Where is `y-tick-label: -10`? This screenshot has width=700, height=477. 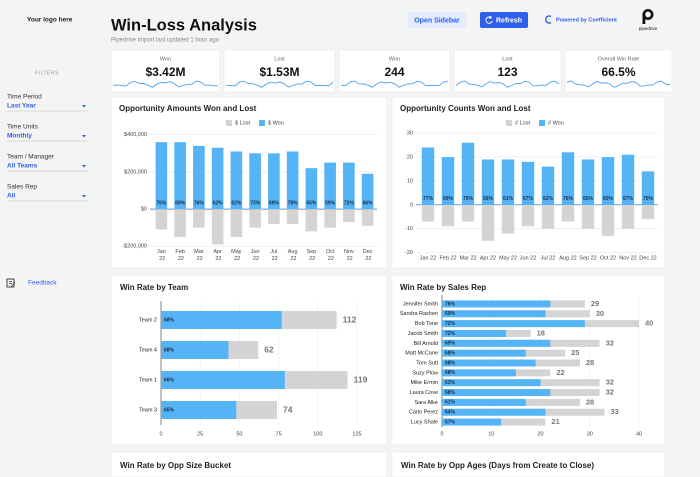 y-tick-label: -10 is located at coordinates (409, 229).